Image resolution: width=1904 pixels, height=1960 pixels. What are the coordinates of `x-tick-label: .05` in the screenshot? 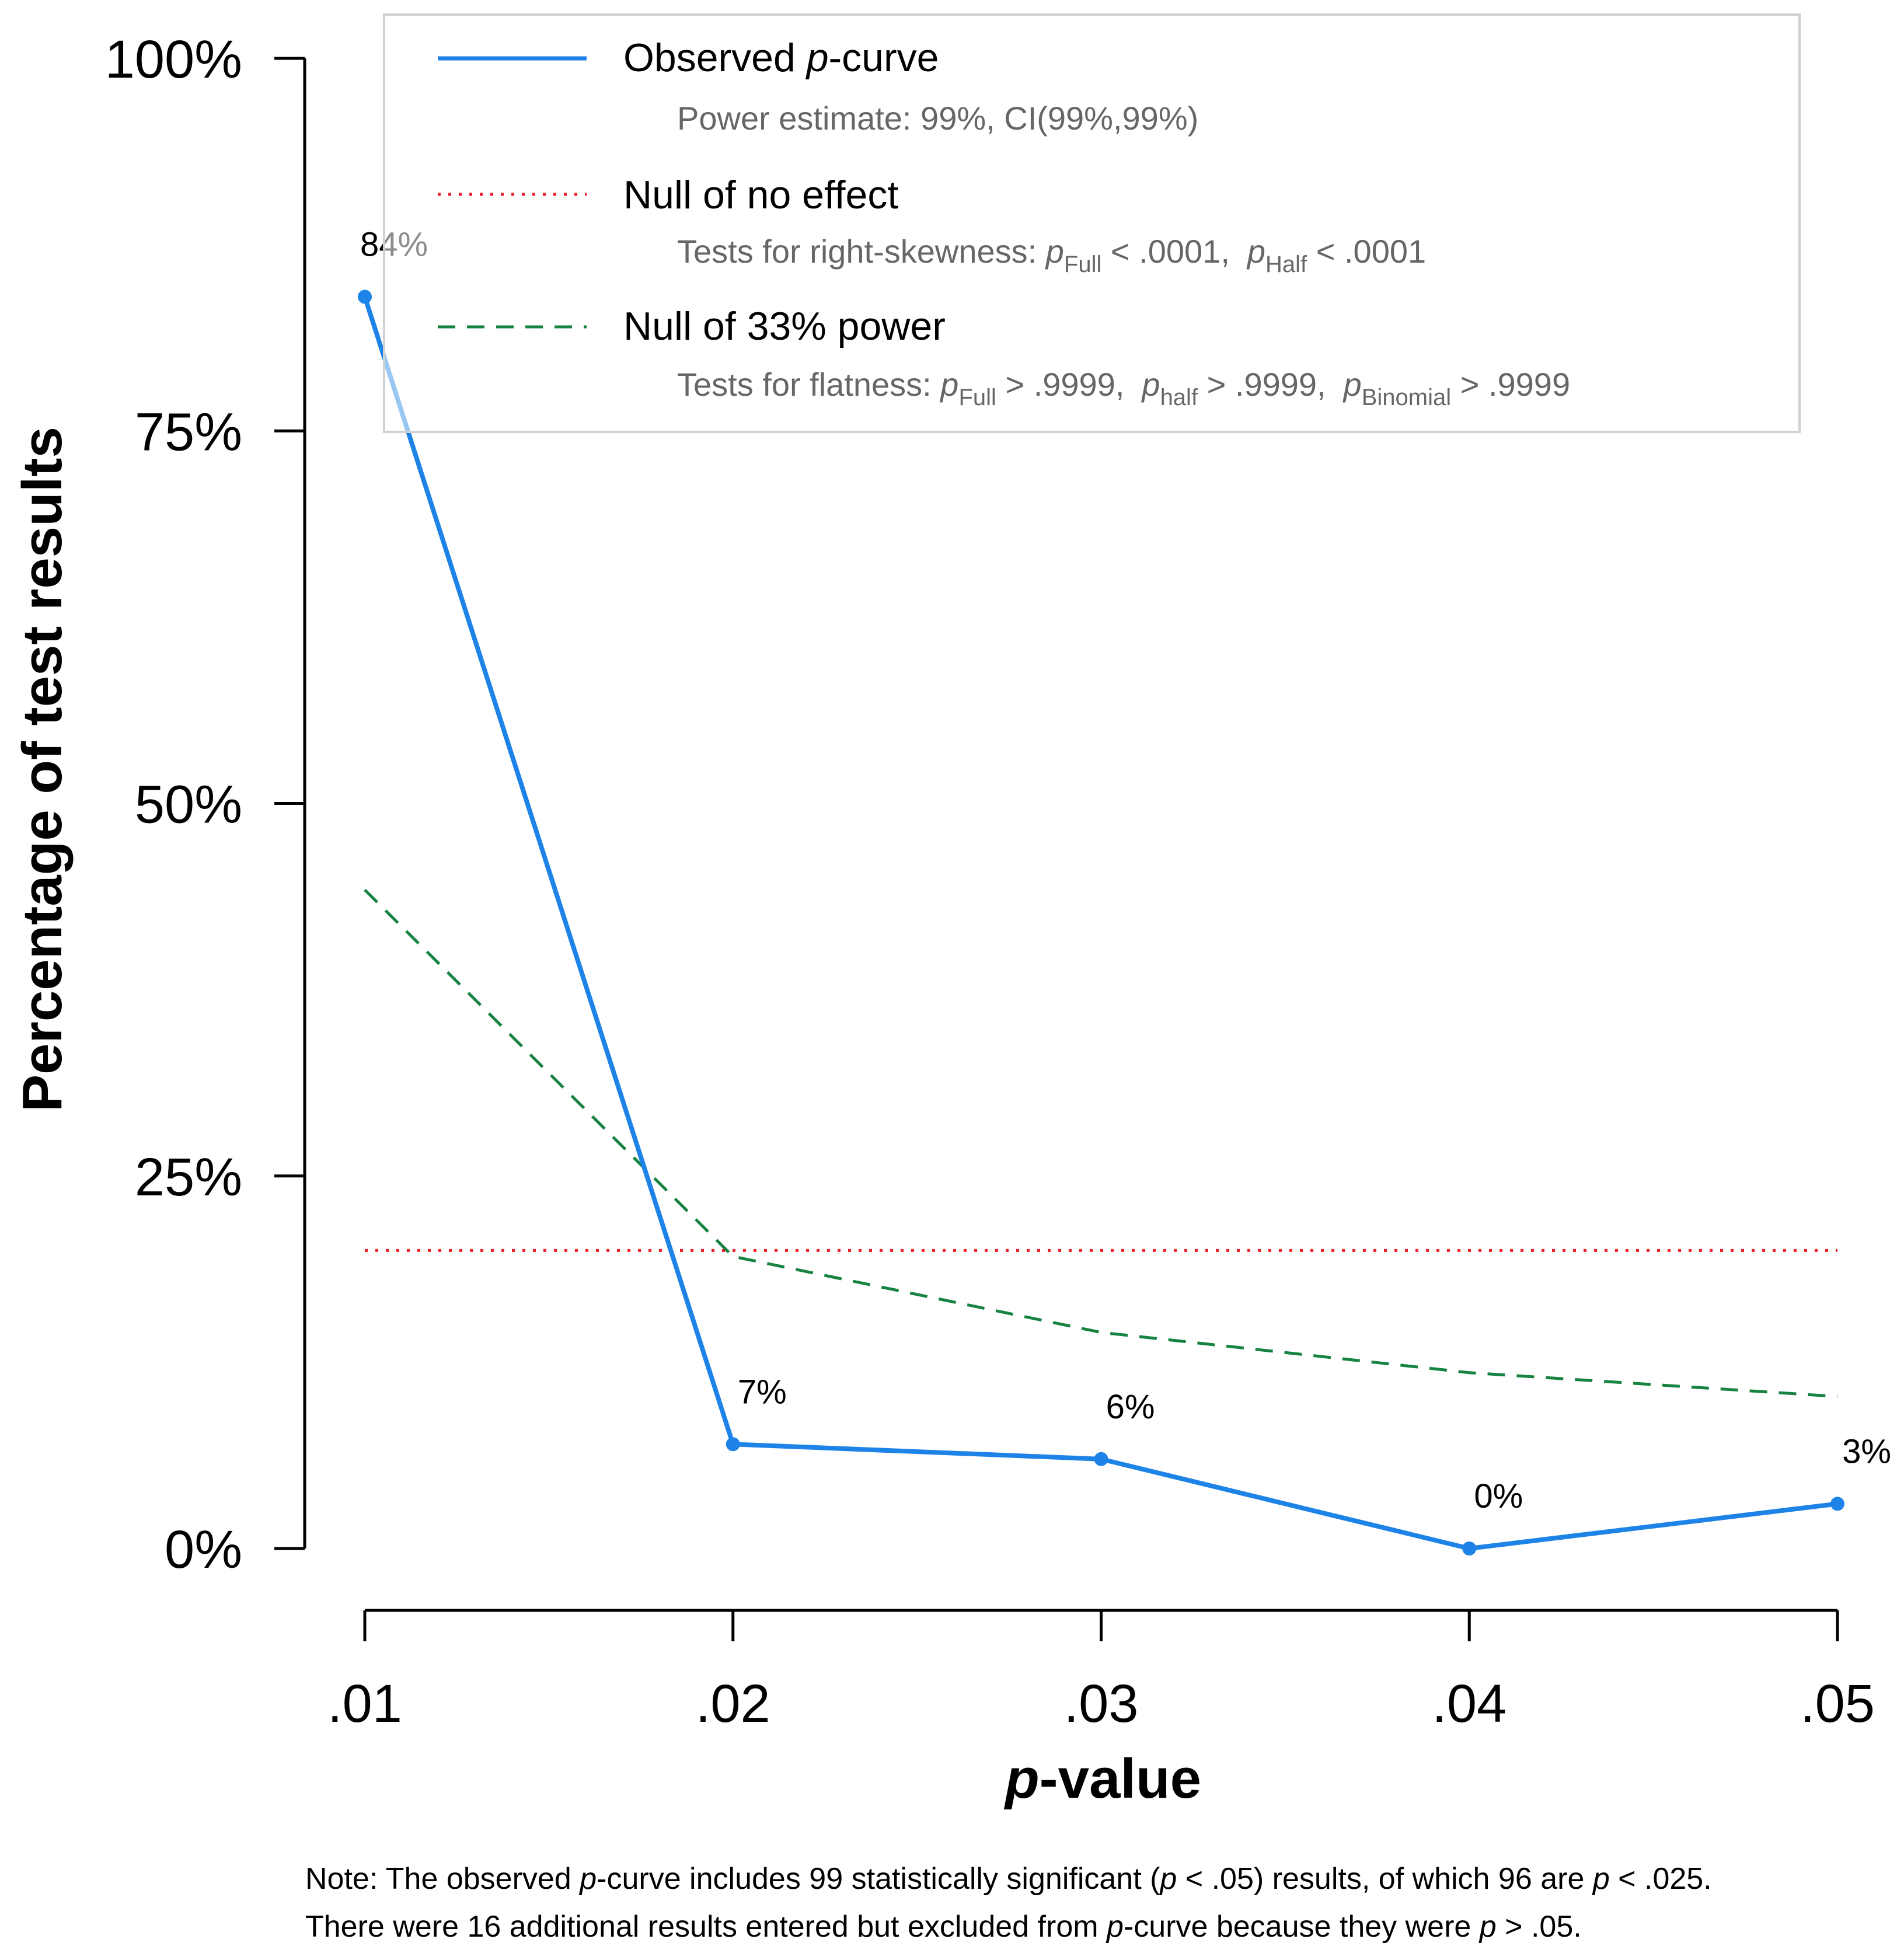 It's located at (1837, 1704).